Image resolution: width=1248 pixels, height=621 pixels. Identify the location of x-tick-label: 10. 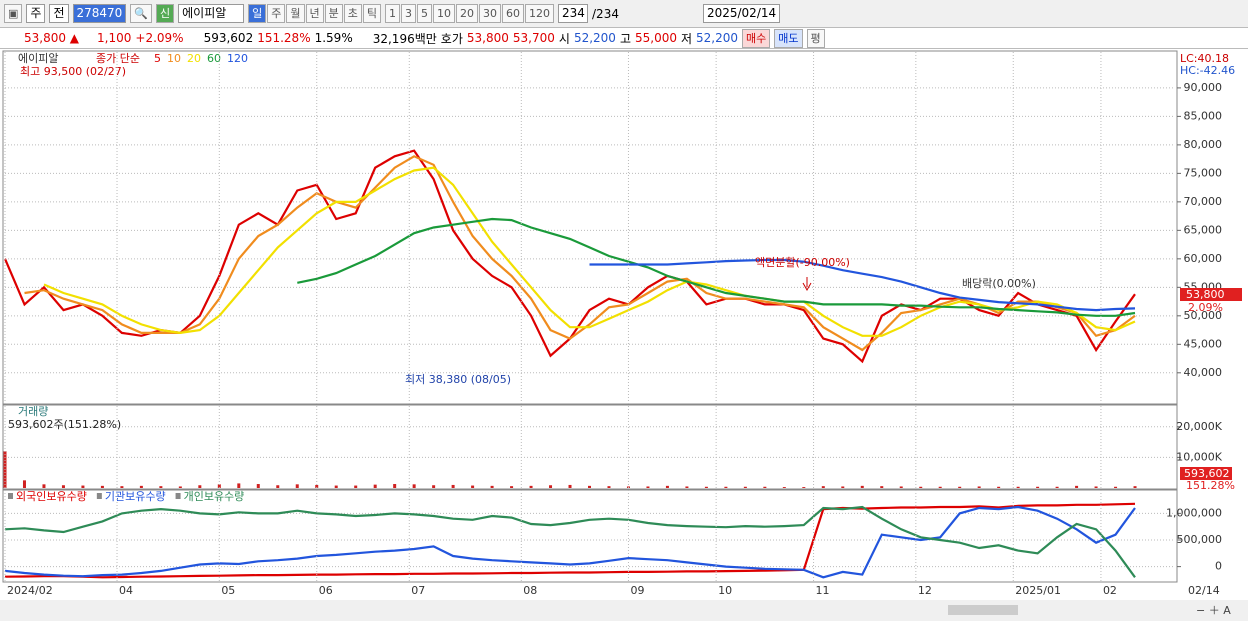
(725, 590).